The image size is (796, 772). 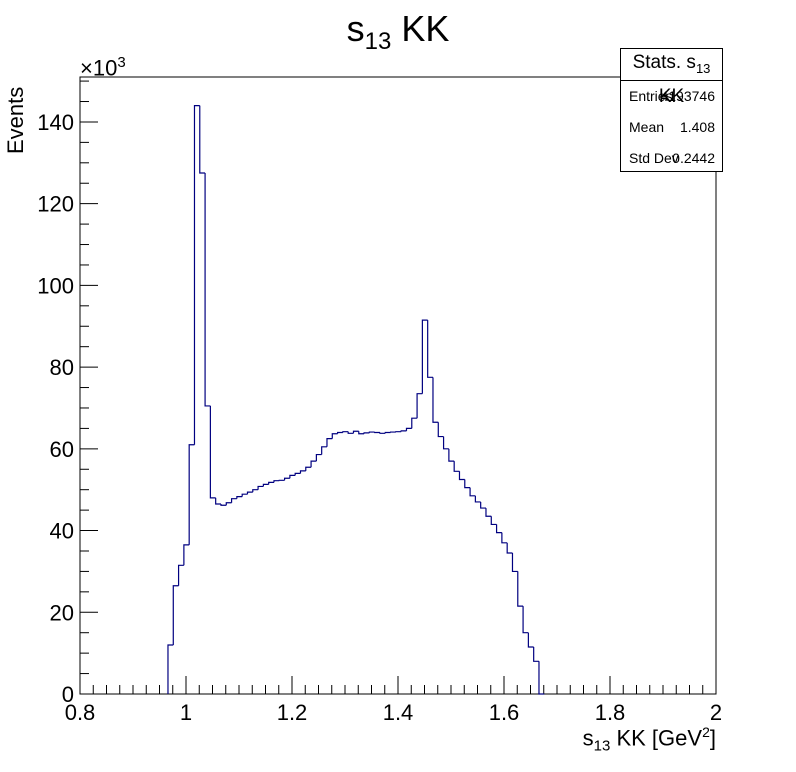 I want to click on y-tick-label: 100, so click(x=55, y=285).